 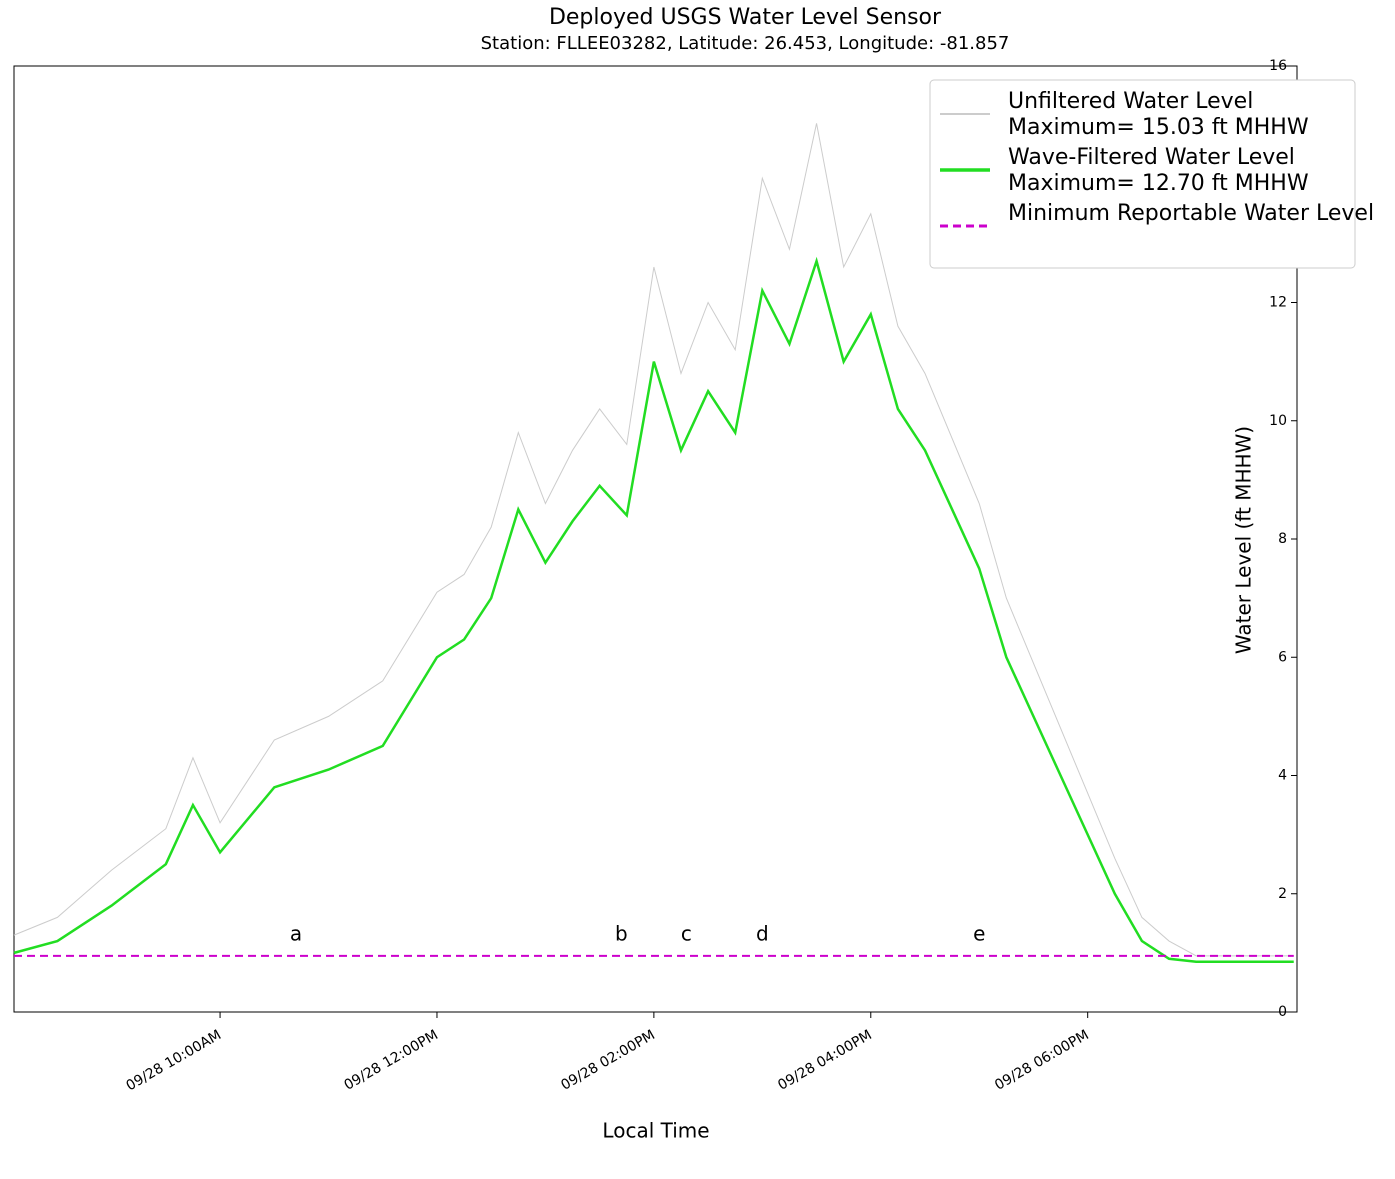 I want to click on y-tick-label: 2, so click(x=1282, y=894).